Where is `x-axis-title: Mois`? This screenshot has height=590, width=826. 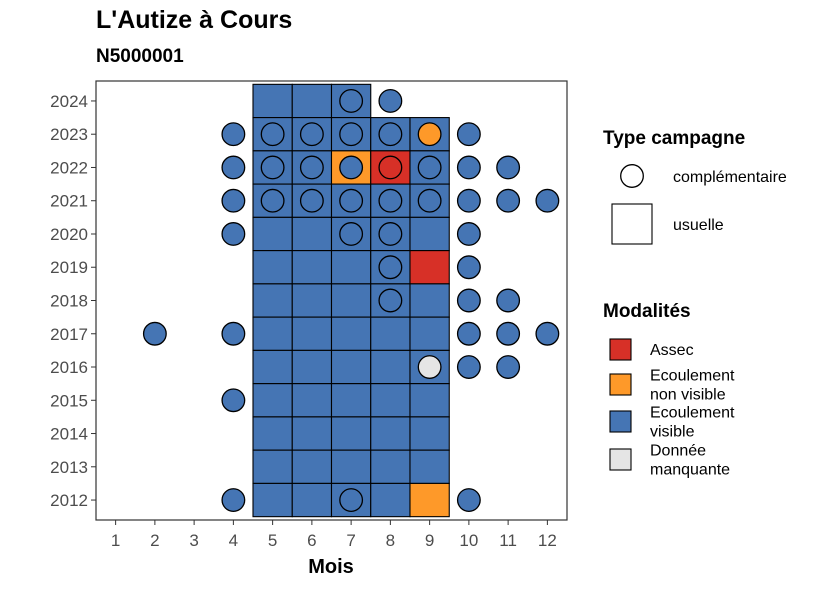 x-axis-title: Mois is located at coordinates (331, 567).